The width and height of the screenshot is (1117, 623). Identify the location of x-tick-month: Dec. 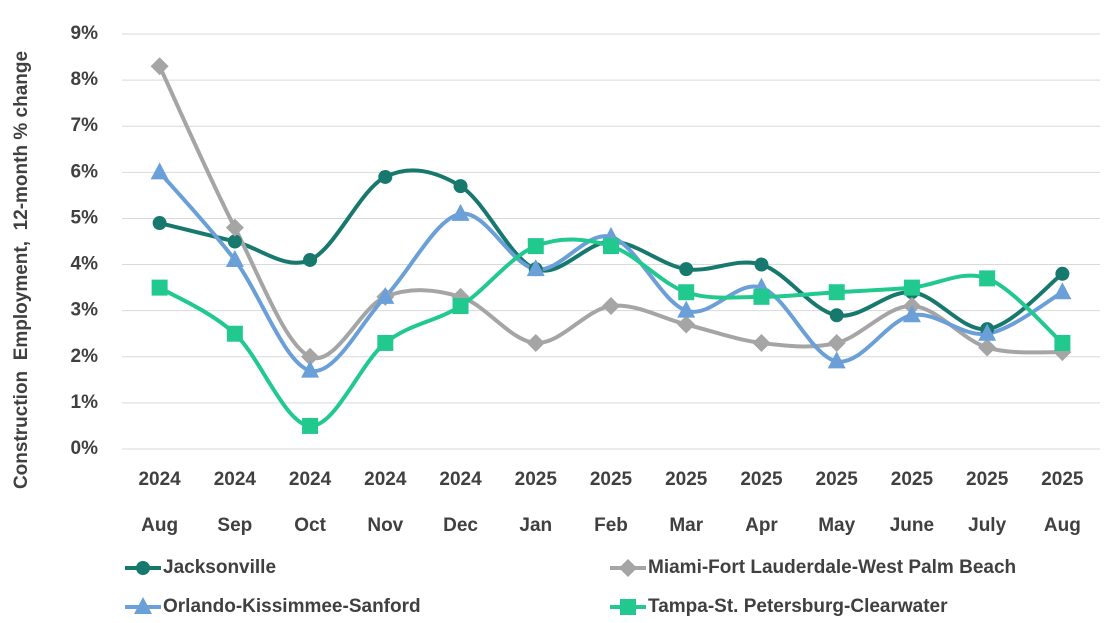
(460, 525).